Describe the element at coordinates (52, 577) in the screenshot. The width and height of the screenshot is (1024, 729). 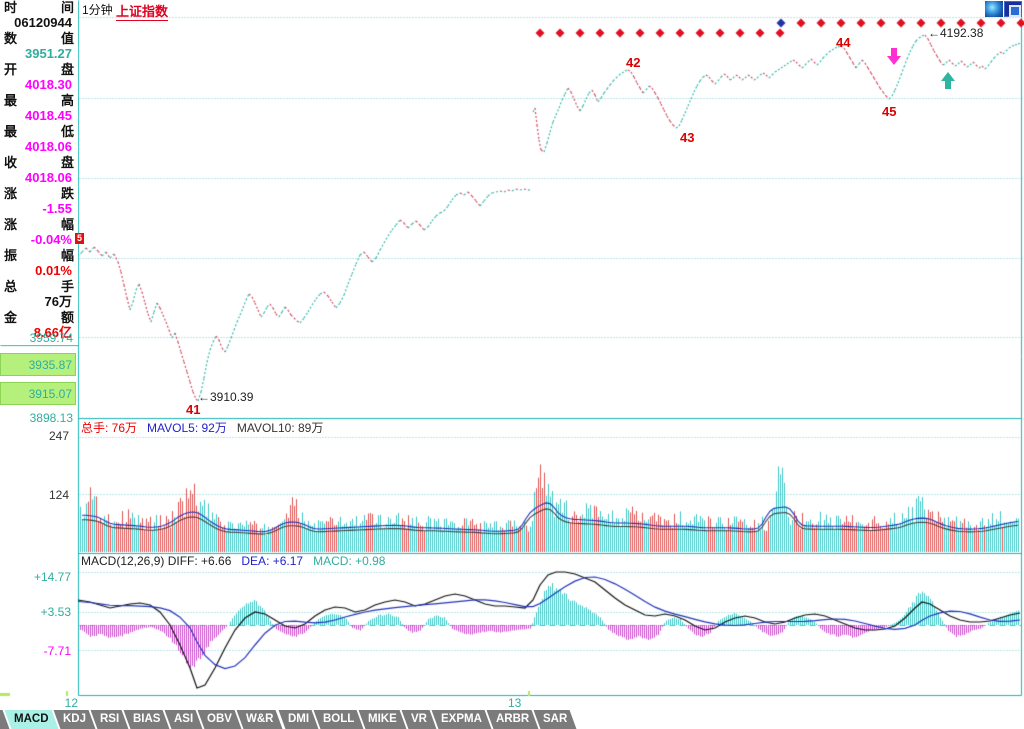
I see `axis-label: +14.77` at that location.